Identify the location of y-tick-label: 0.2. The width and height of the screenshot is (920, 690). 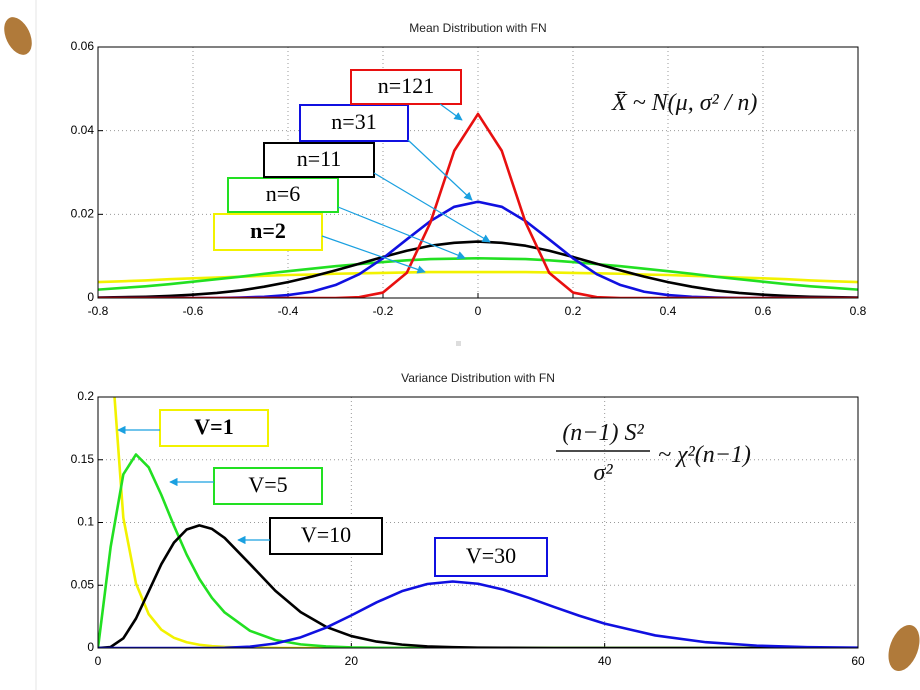
(85, 396).